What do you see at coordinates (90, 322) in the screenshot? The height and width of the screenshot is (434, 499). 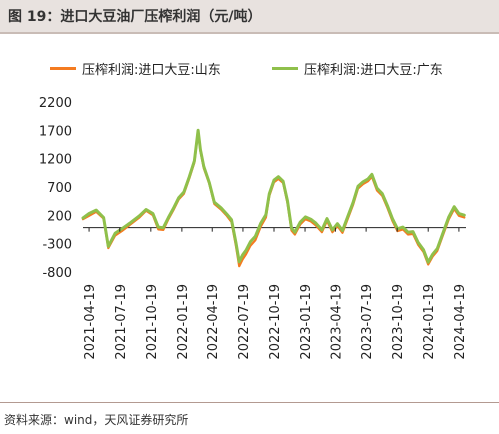 I see `x-tick-label: 2021-04-19` at bounding box center [90, 322].